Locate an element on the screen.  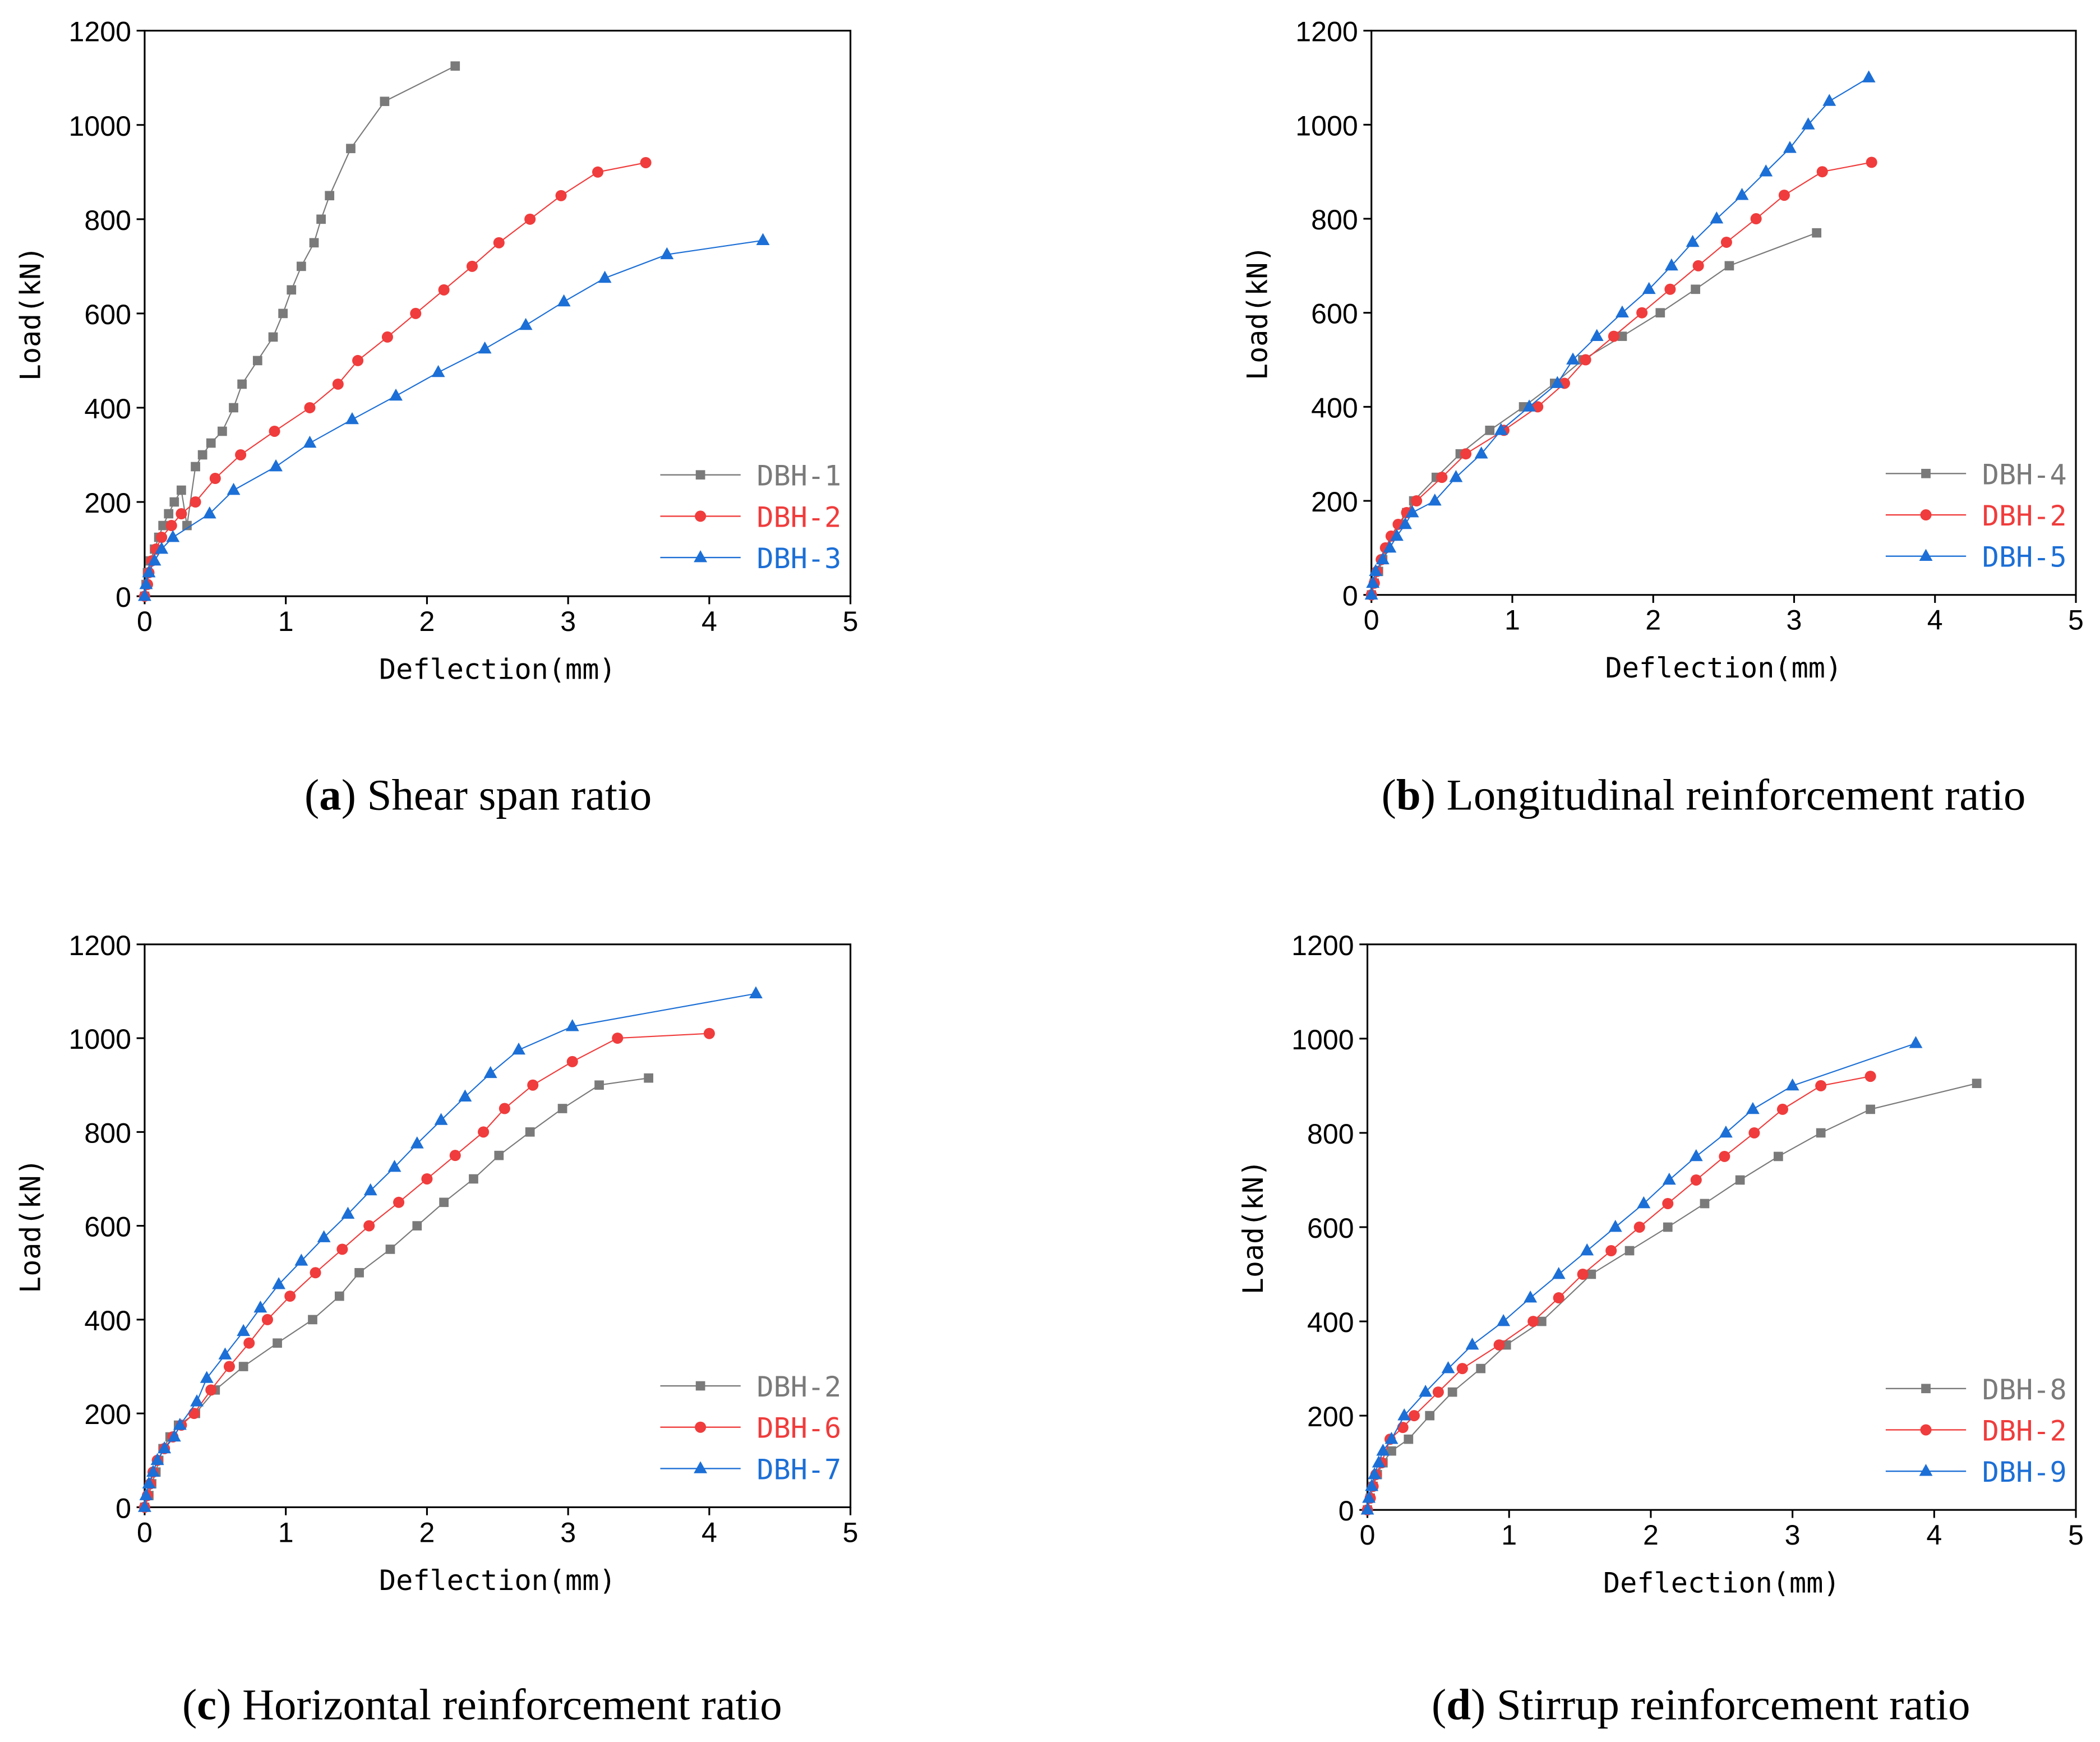
caption: (b) Longitudinal reinforcement ratio is located at coordinates (1704, 796).